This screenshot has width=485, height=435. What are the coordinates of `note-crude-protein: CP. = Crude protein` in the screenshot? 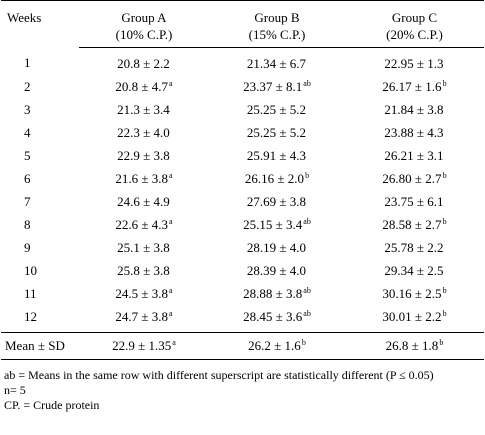 It's located at (52, 405).